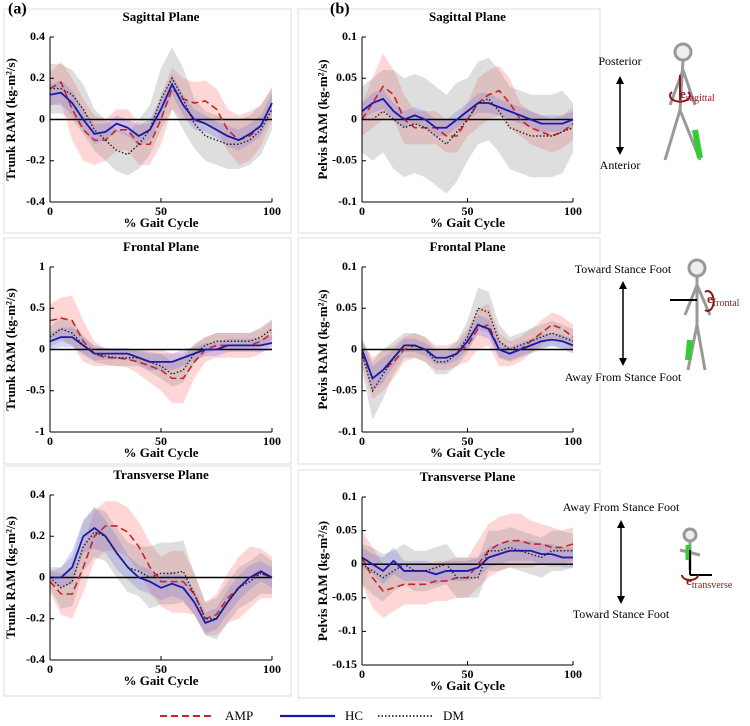 The image size is (750, 726). I want to click on y-tick-label: -0.5, so click(35, 390).